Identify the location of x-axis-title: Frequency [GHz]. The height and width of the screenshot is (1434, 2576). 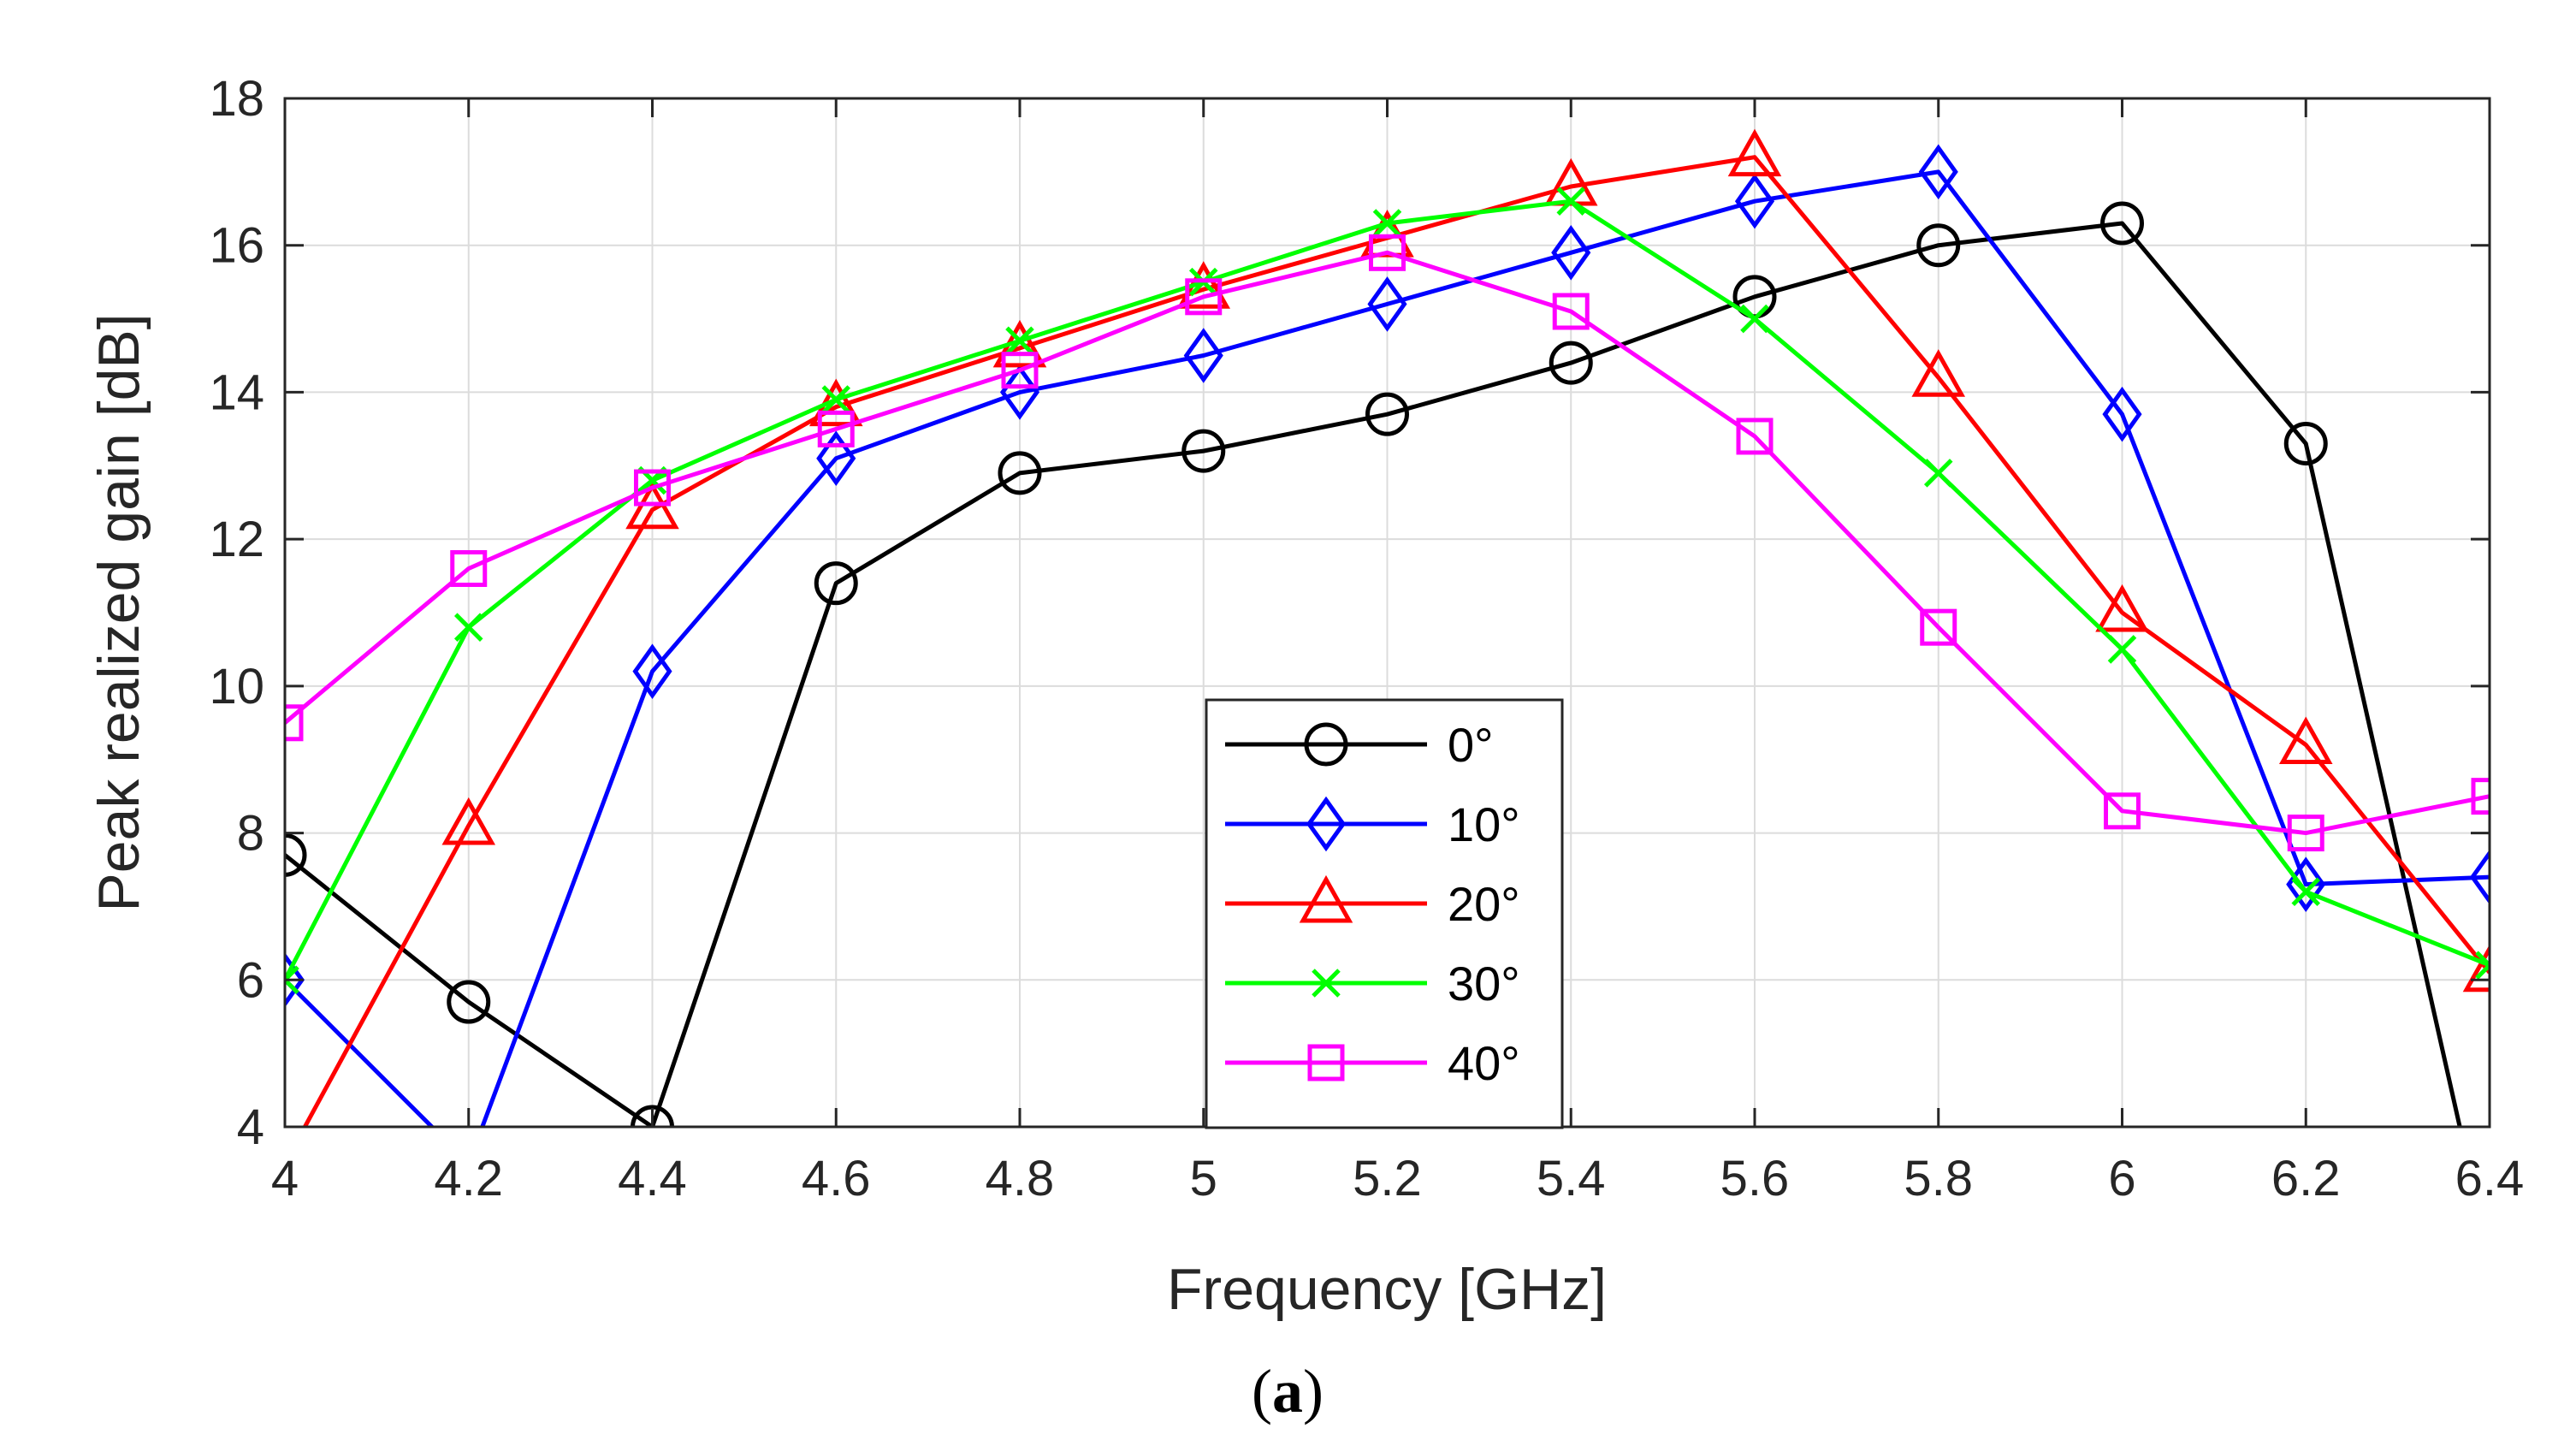
(1387, 1290).